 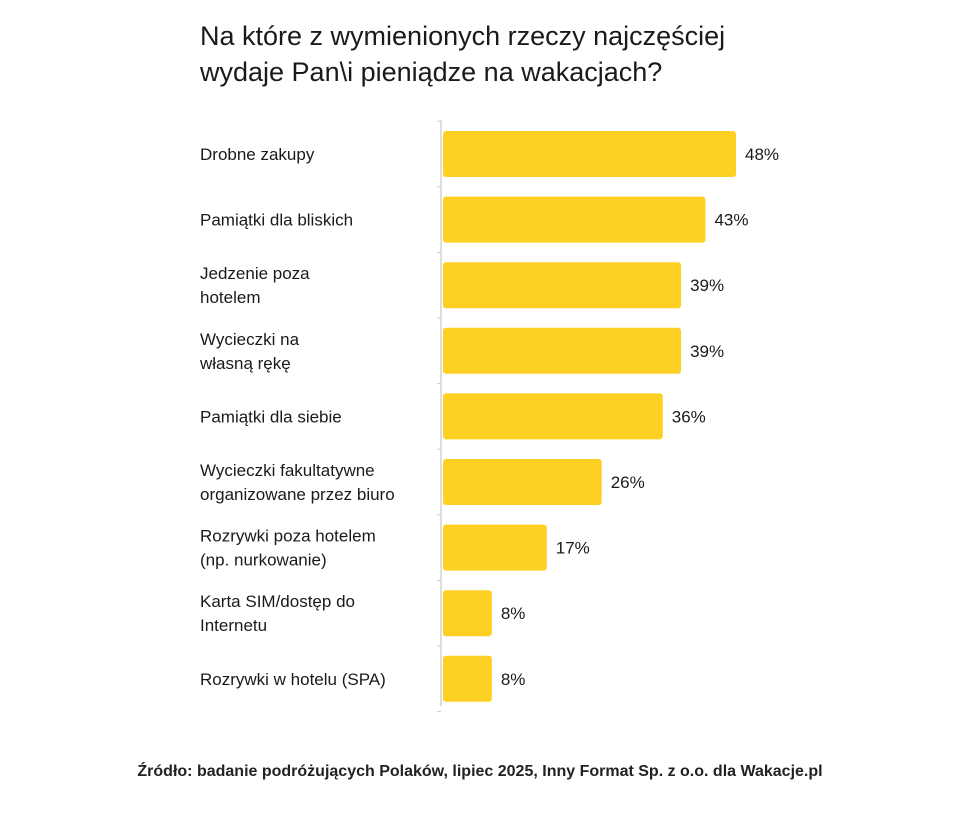 What do you see at coordinates (263, 560) in the screenshot?
I see `category-label-line: (np. nurkowanie)` at bounding box center [263, 560].